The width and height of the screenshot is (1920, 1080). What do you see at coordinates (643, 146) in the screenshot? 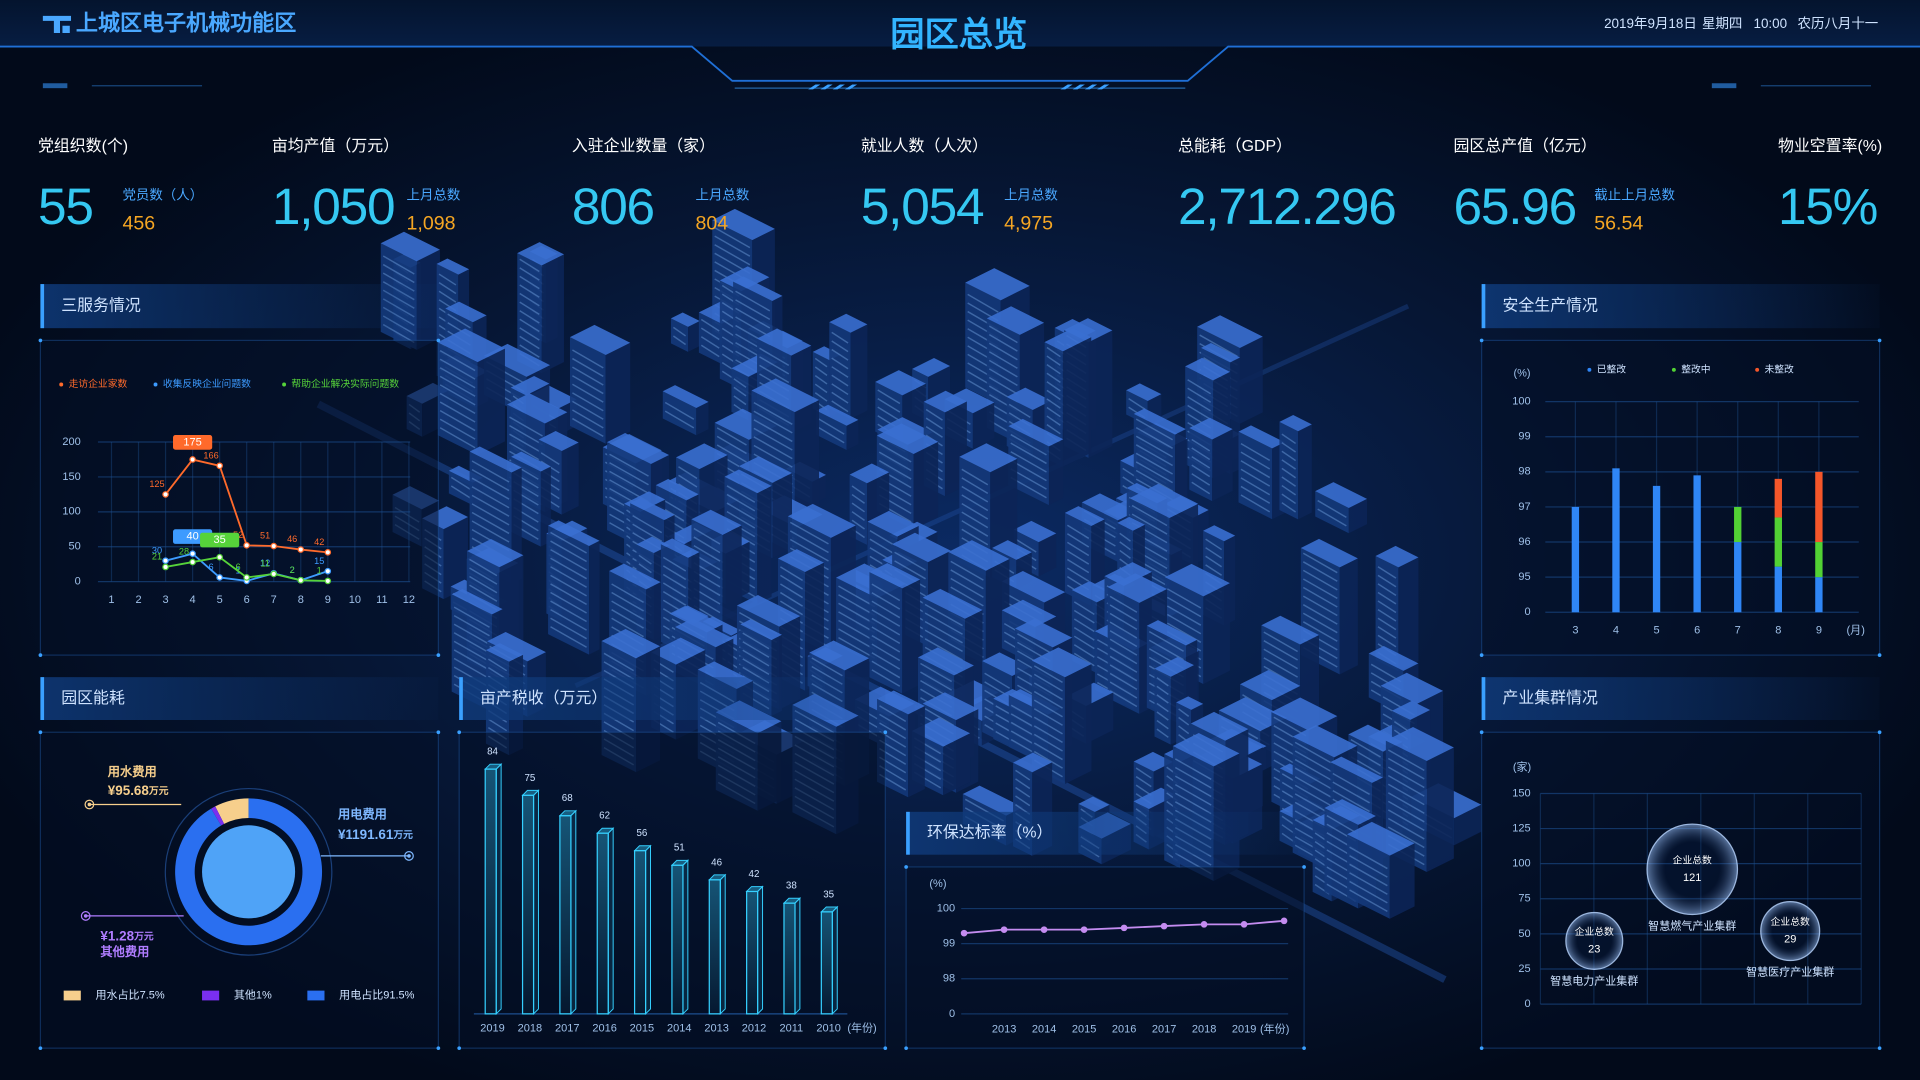
I see `kpi-label: 入驻企业数量（家）` at bounding box center [643, 146].